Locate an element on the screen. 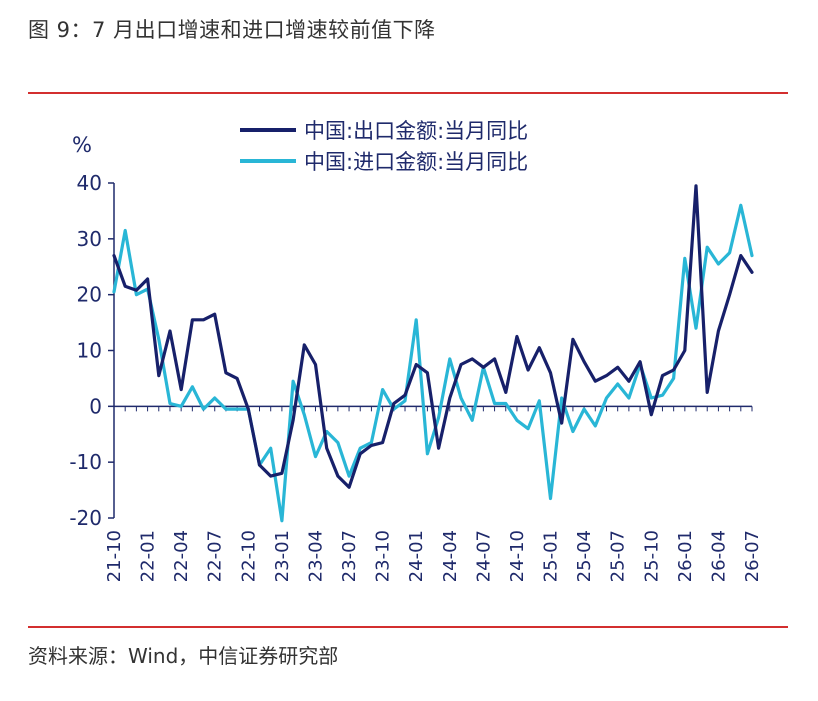 The height and width of the screenshot is (701, 818). x-tick-label: 26-01 is located at coordinates (685, 556).